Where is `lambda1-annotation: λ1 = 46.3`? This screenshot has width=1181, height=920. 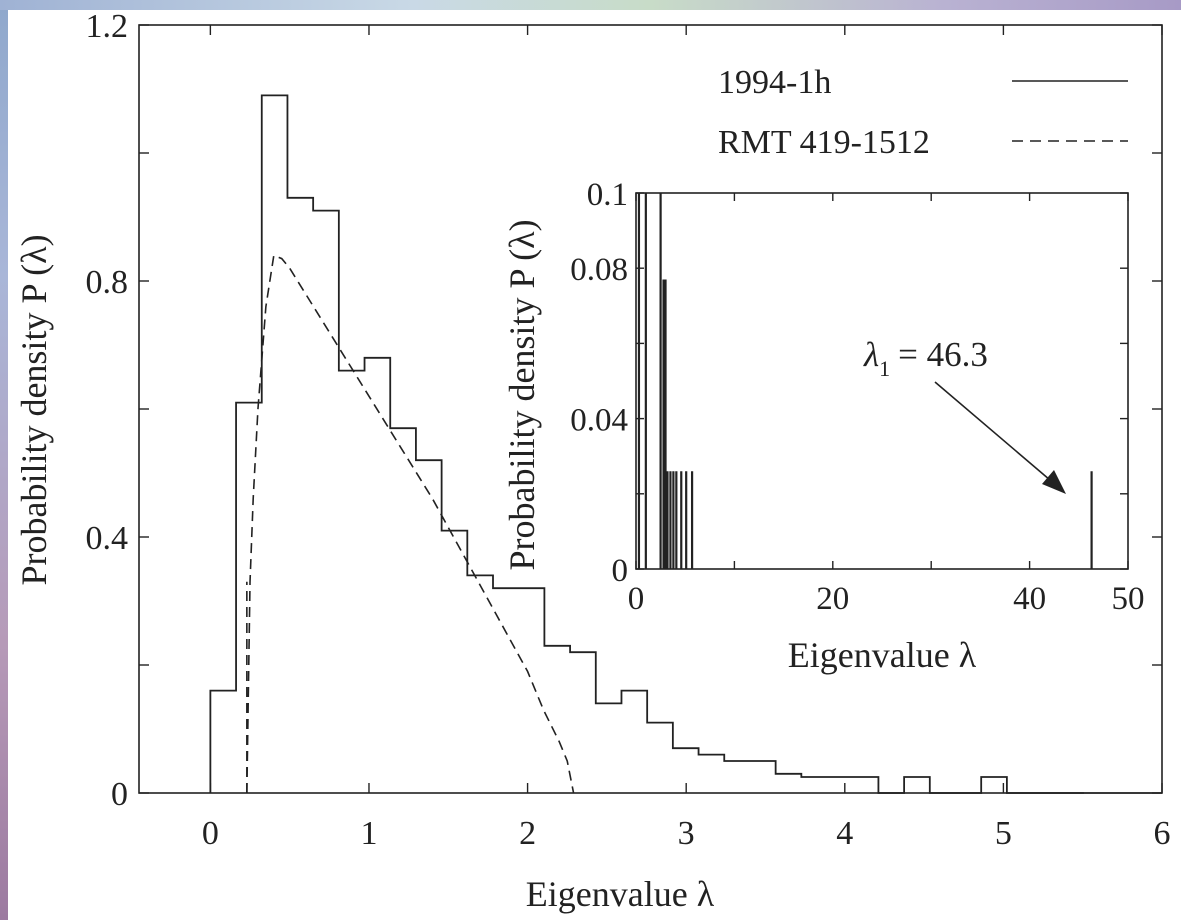 lambda1-annotation: λ1 = 46.3 is located at coordinates (964, 414).